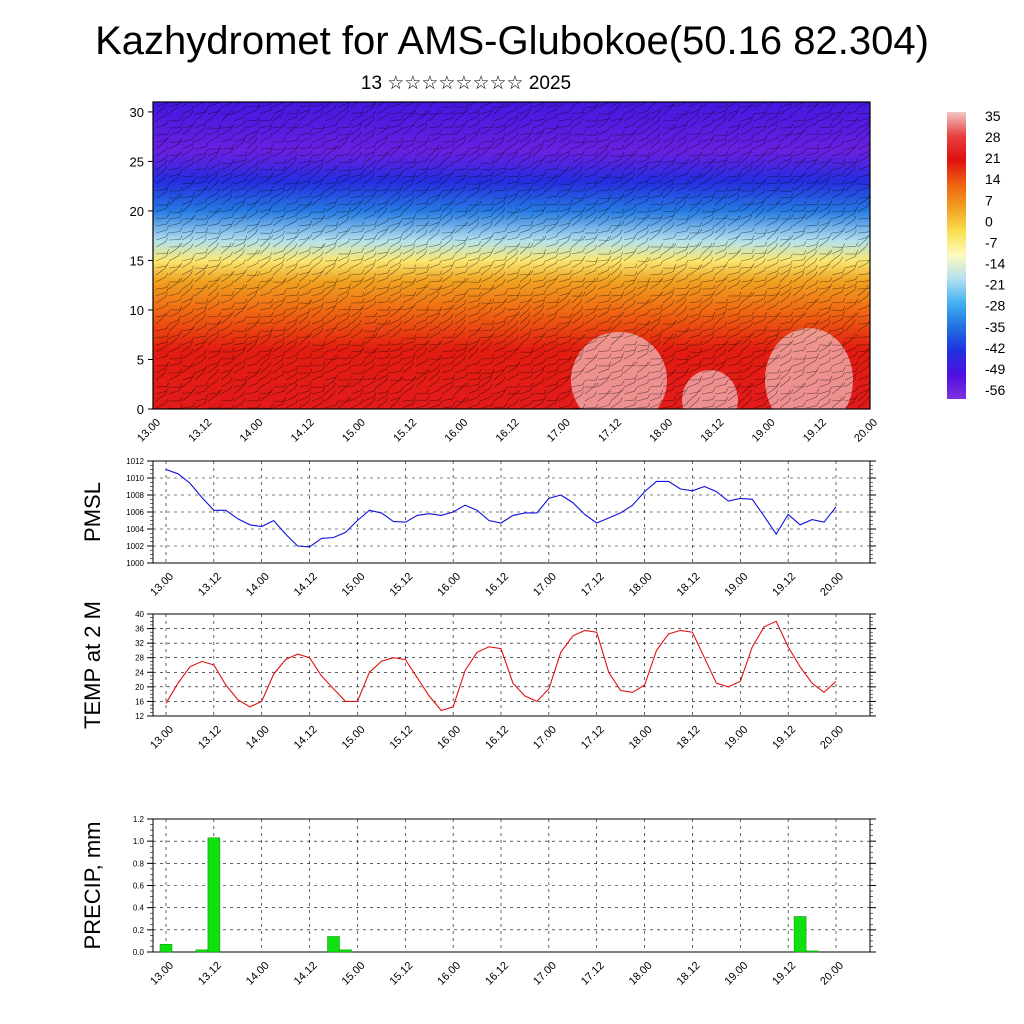 This screenshot has width=1024, height=1024. What do you see at coordinates (993, 158) in the screenshot?
I see `colorbar-label: 21` at bounding box center [993, 158].